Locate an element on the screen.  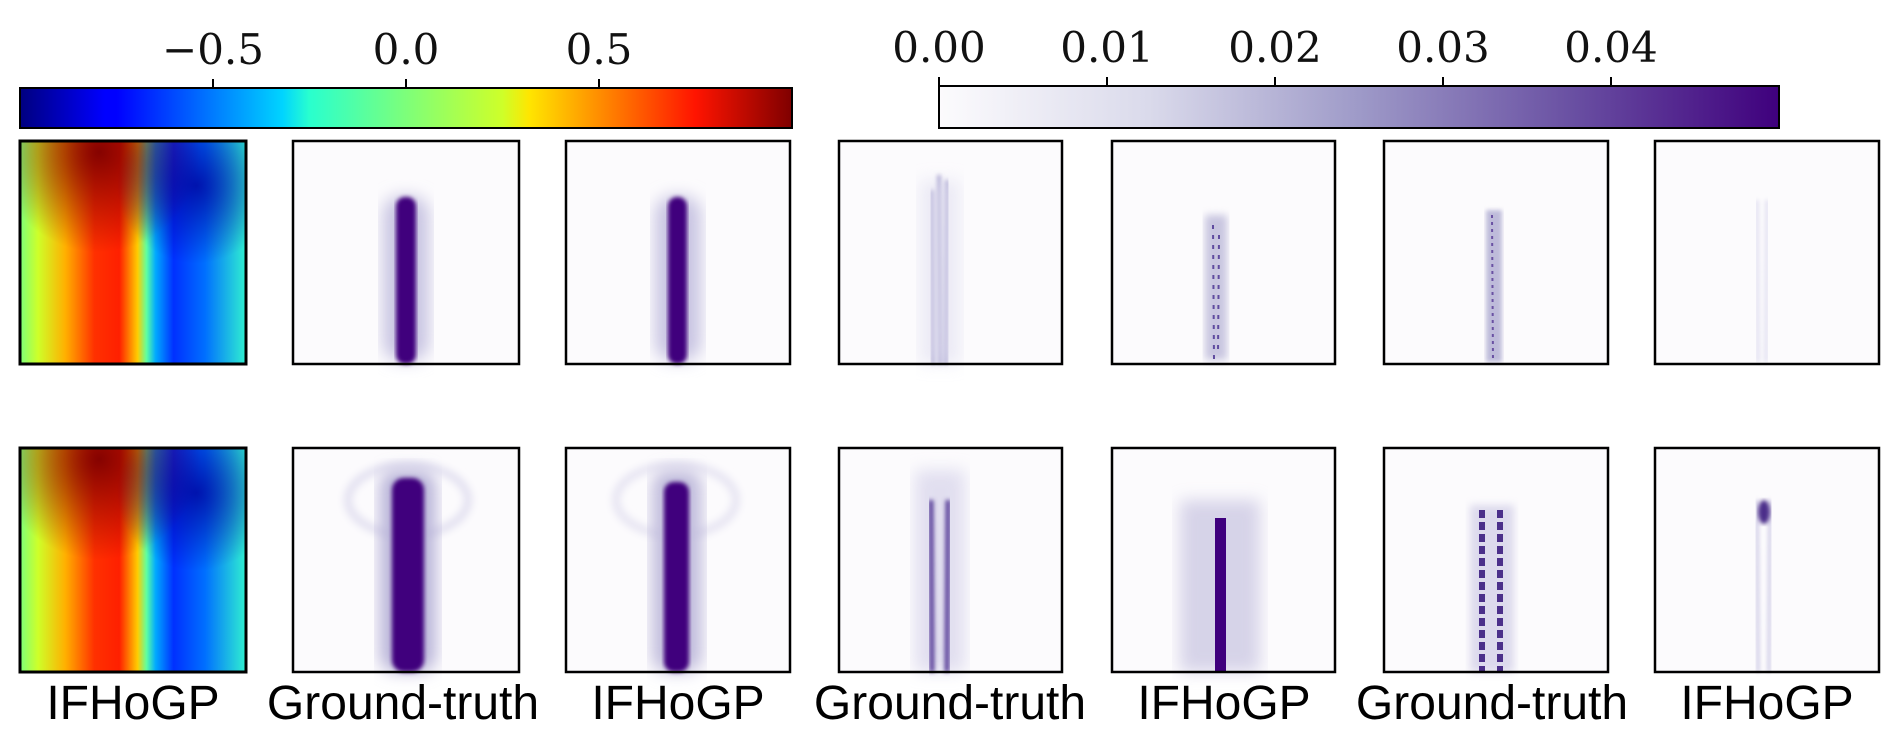
panel-r1-c2-ground-truth is located at coordinates (406, 252).